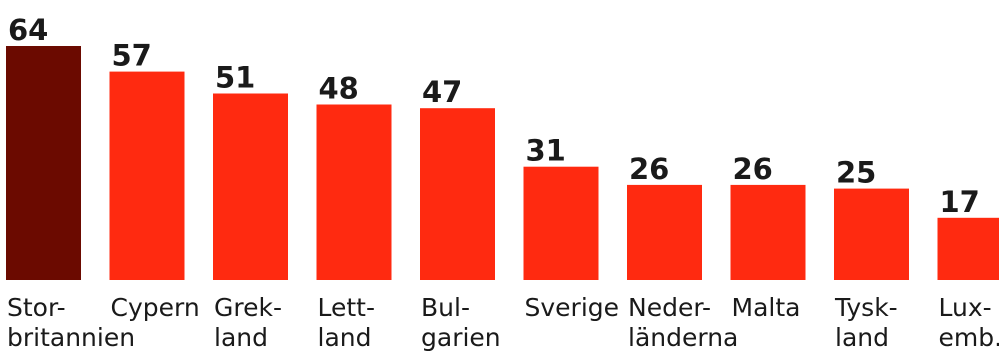 This screenshot has height=363, width=999. I want to click on category-label-5-line-0: Sverige, so click(572, 307).